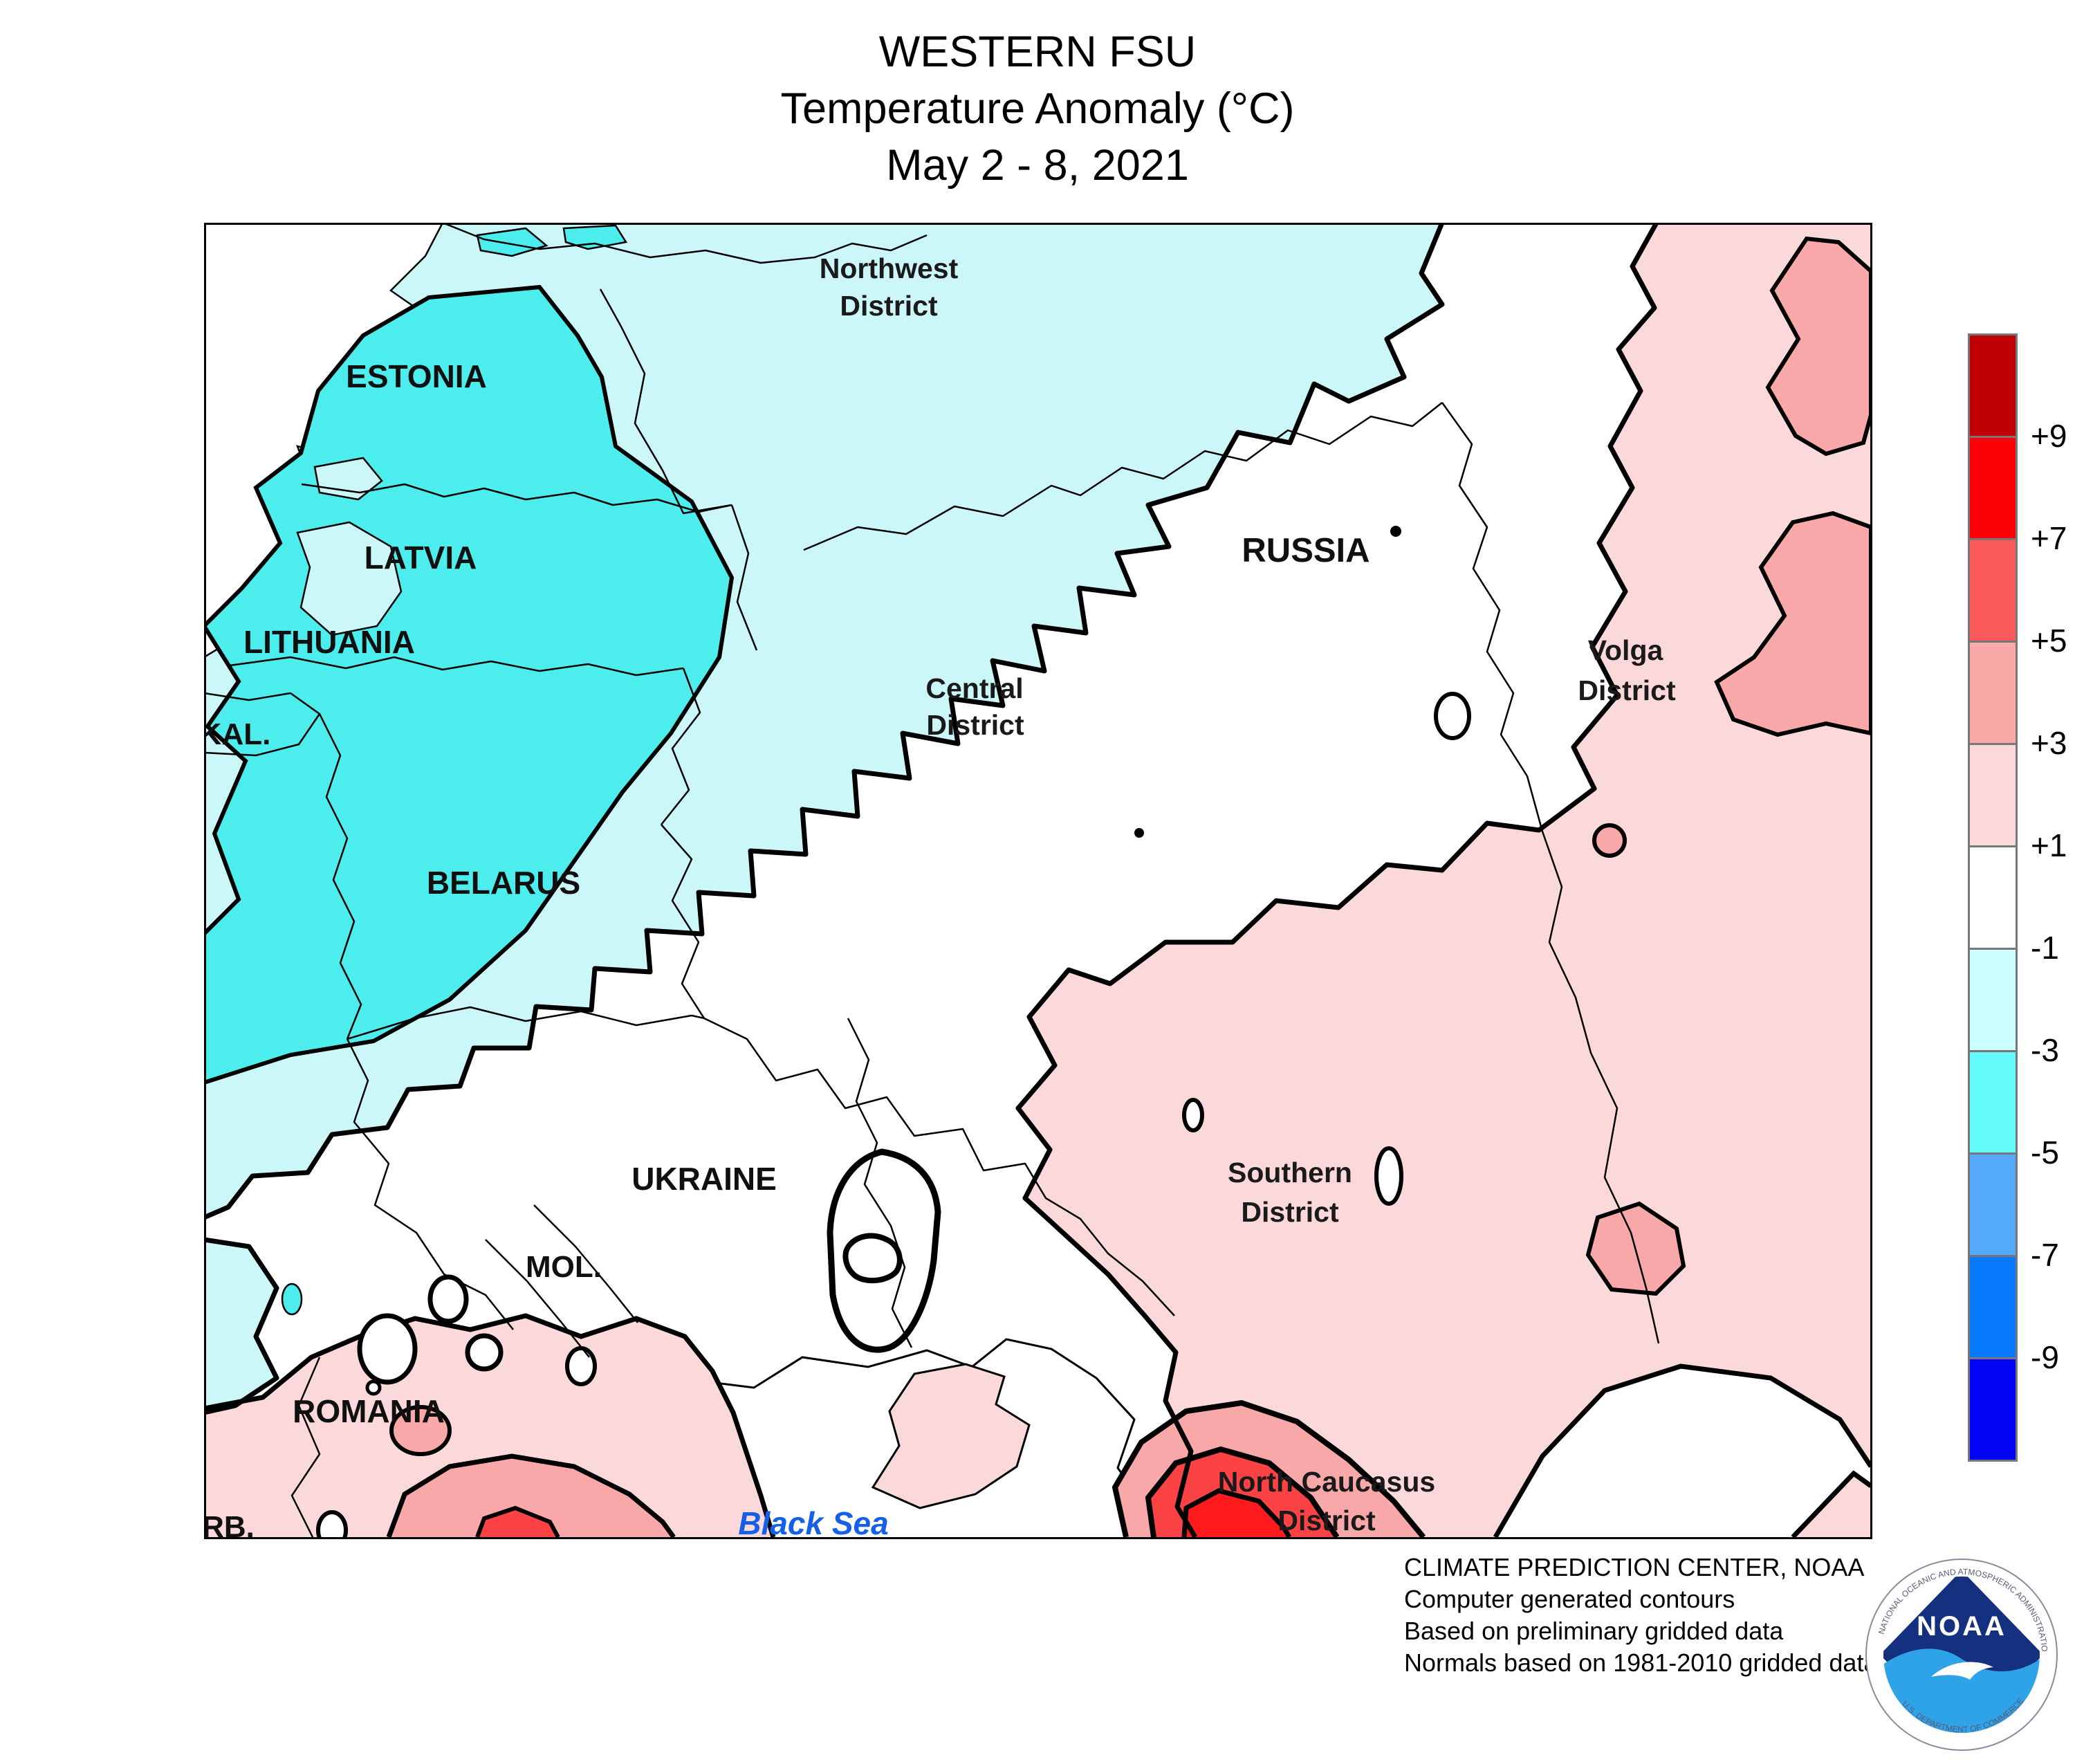  What do you see at coordinates (1962, 1626) in the screenshot?
I see `logo-noaa-text: NOAA` at bounding box center [1962, 1626].